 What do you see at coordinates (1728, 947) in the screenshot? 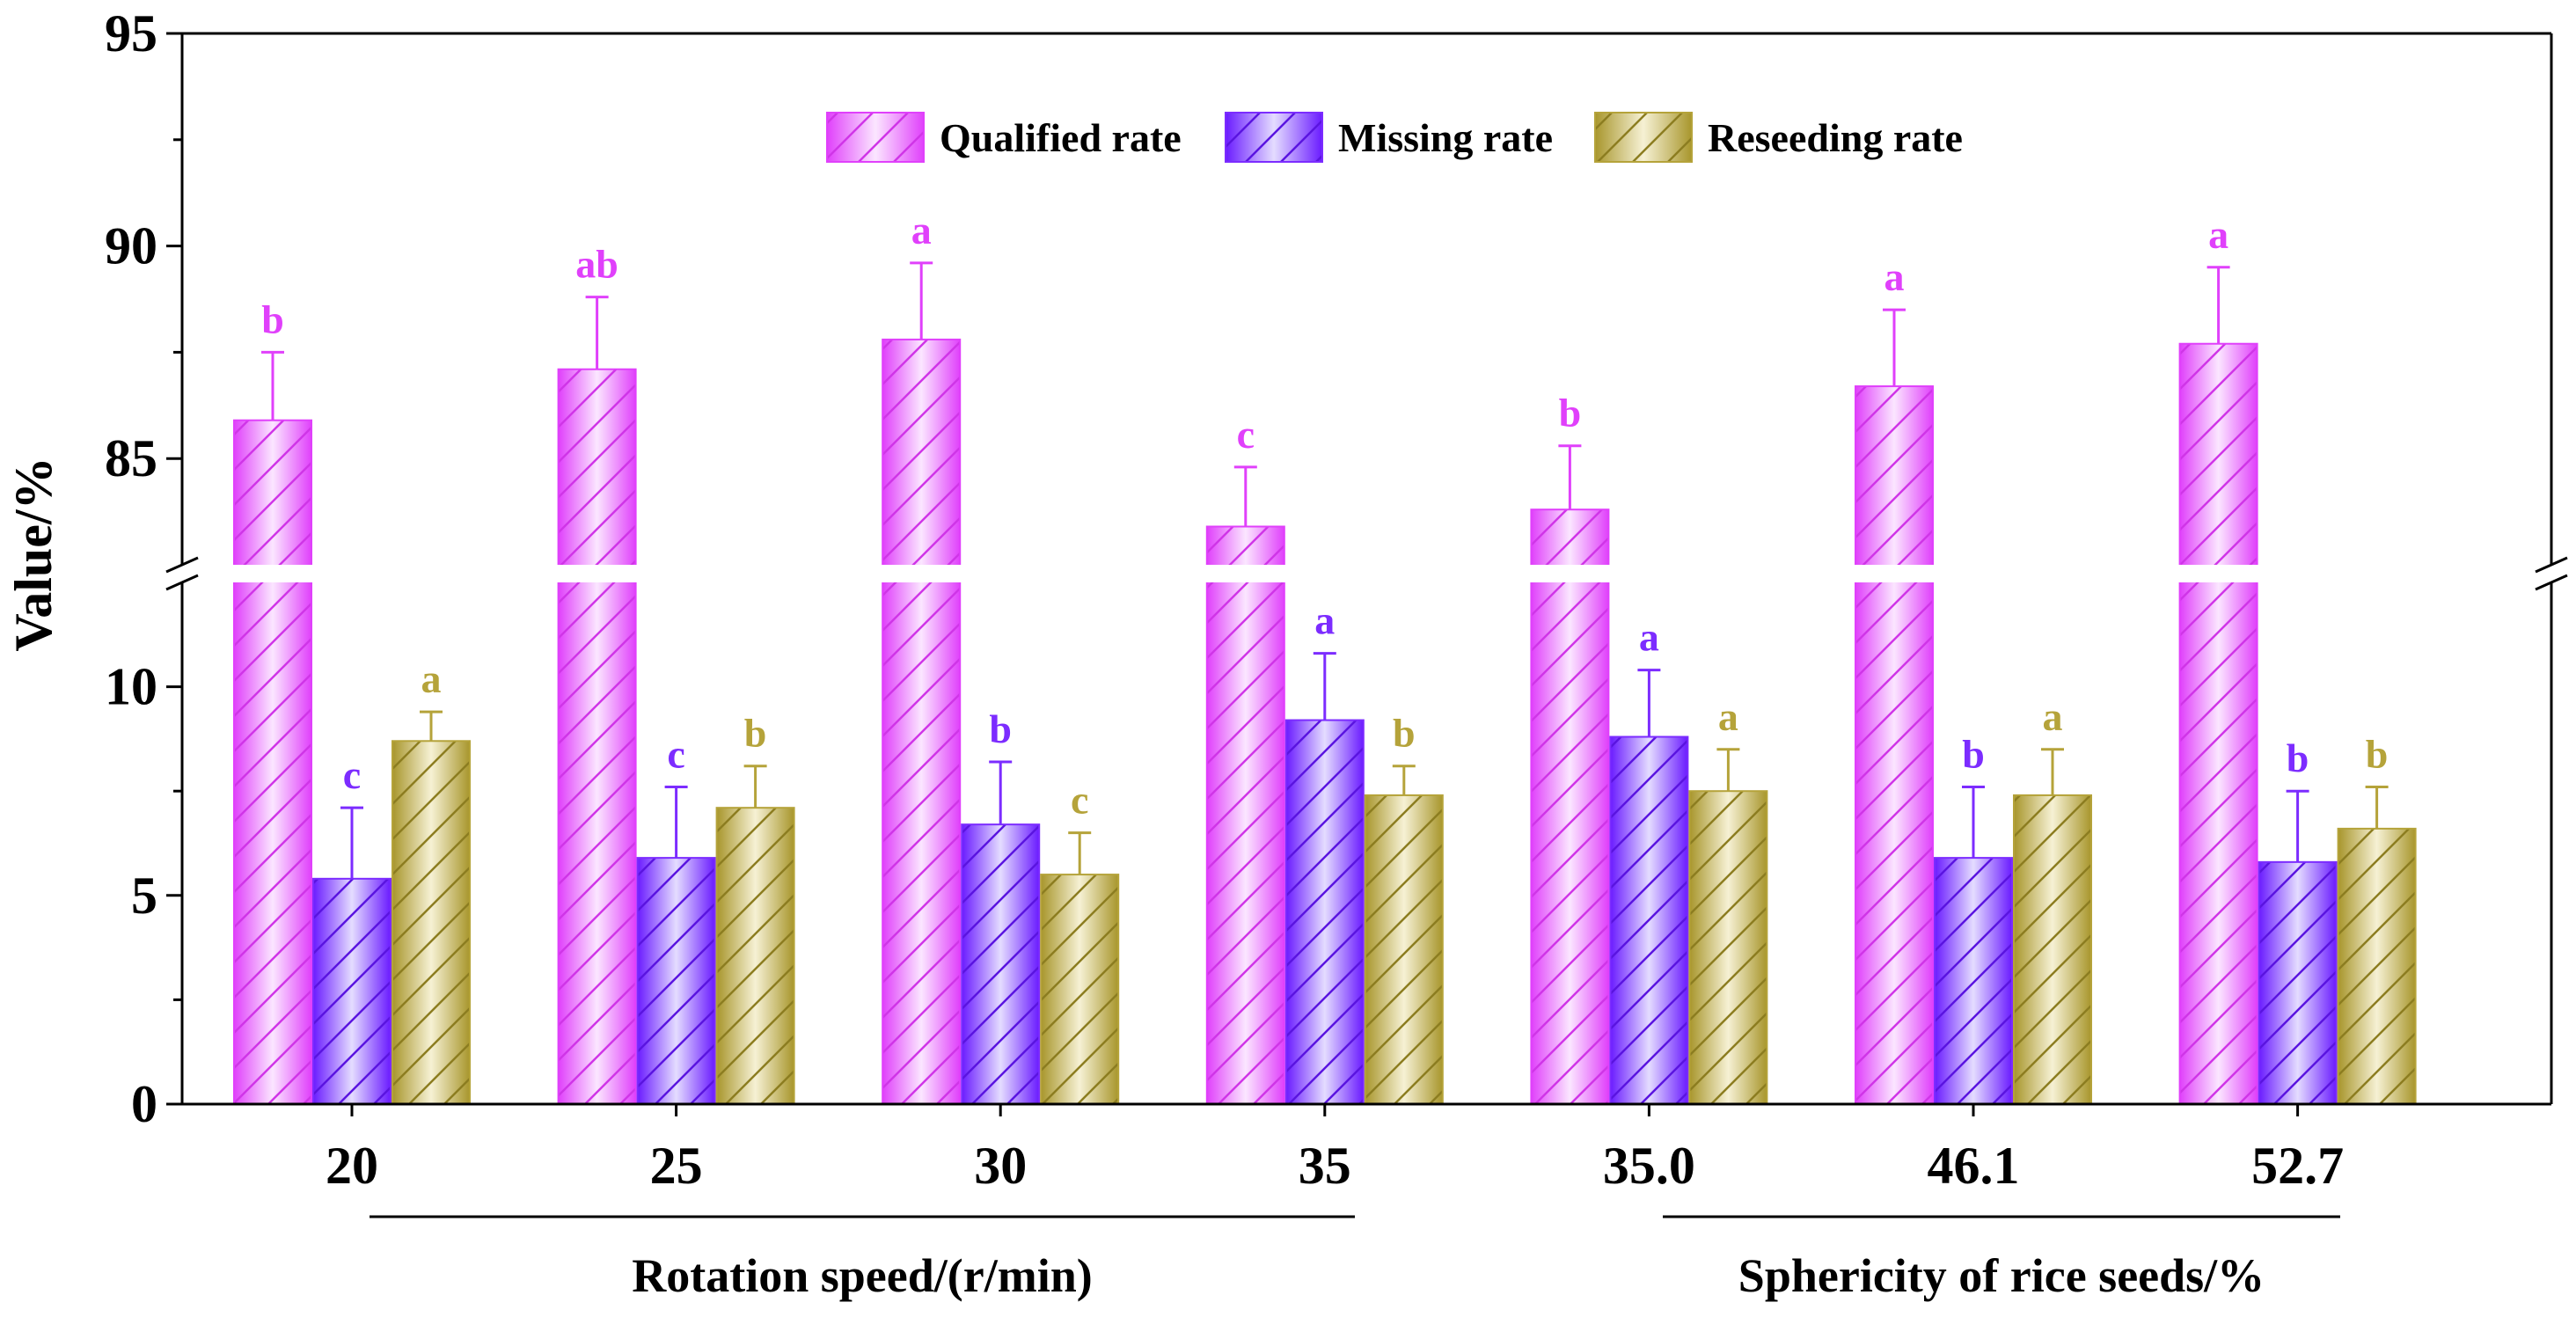
I see `bar-reseeding-rate-4-hatch` at bounding box center [1728, 947].